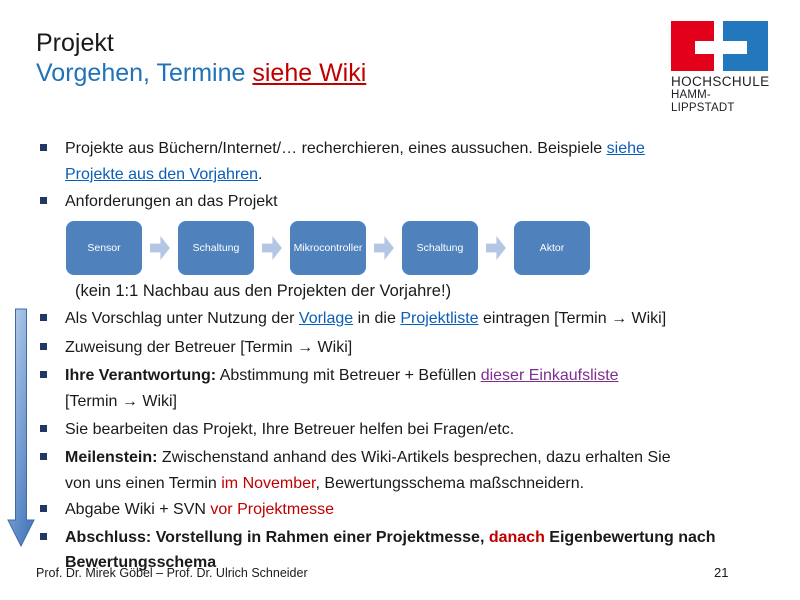 Image resolution: width=800 pixels, height=600 pixels. What do you see at coordinates (162, 174) in the screenshot?
I see `vorjahren-projekte-link: Projekte aus den Vorjahren` at bounding box center [162, 174].